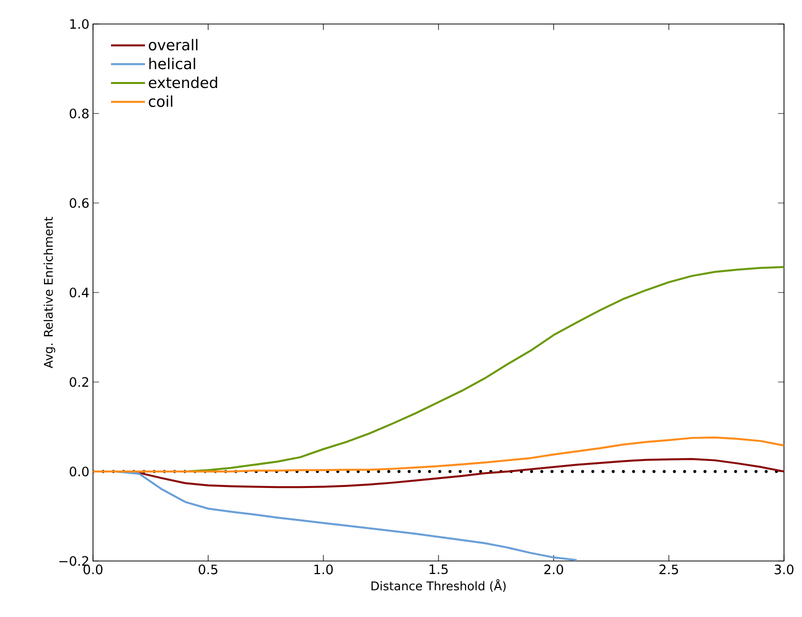  Describe the element at coordinates (439, 569) in the screenshot. I see `x-tick-label: 1.5` at that location.